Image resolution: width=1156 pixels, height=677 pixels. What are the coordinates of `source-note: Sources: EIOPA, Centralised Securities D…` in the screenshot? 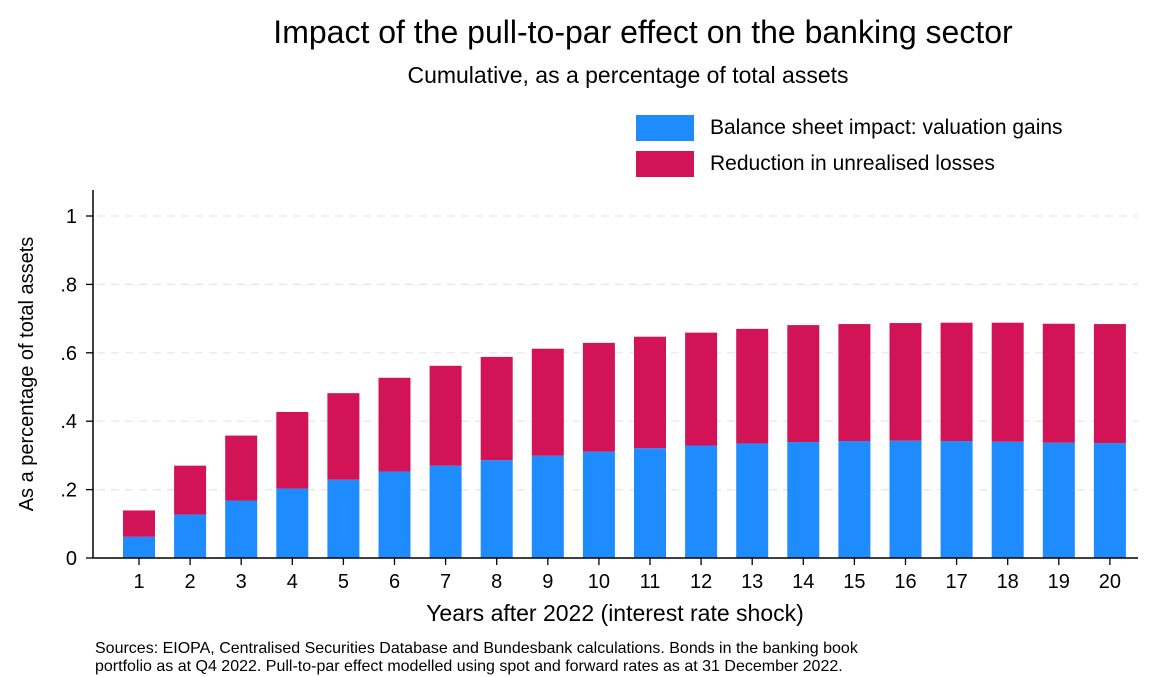 It's located at (476, 658).